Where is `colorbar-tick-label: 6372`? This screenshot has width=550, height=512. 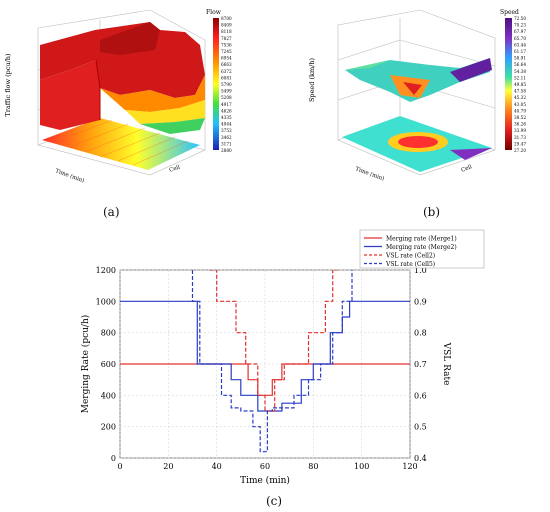 colorbar-tick-label: 6372 is located at coordinates (226, 71).